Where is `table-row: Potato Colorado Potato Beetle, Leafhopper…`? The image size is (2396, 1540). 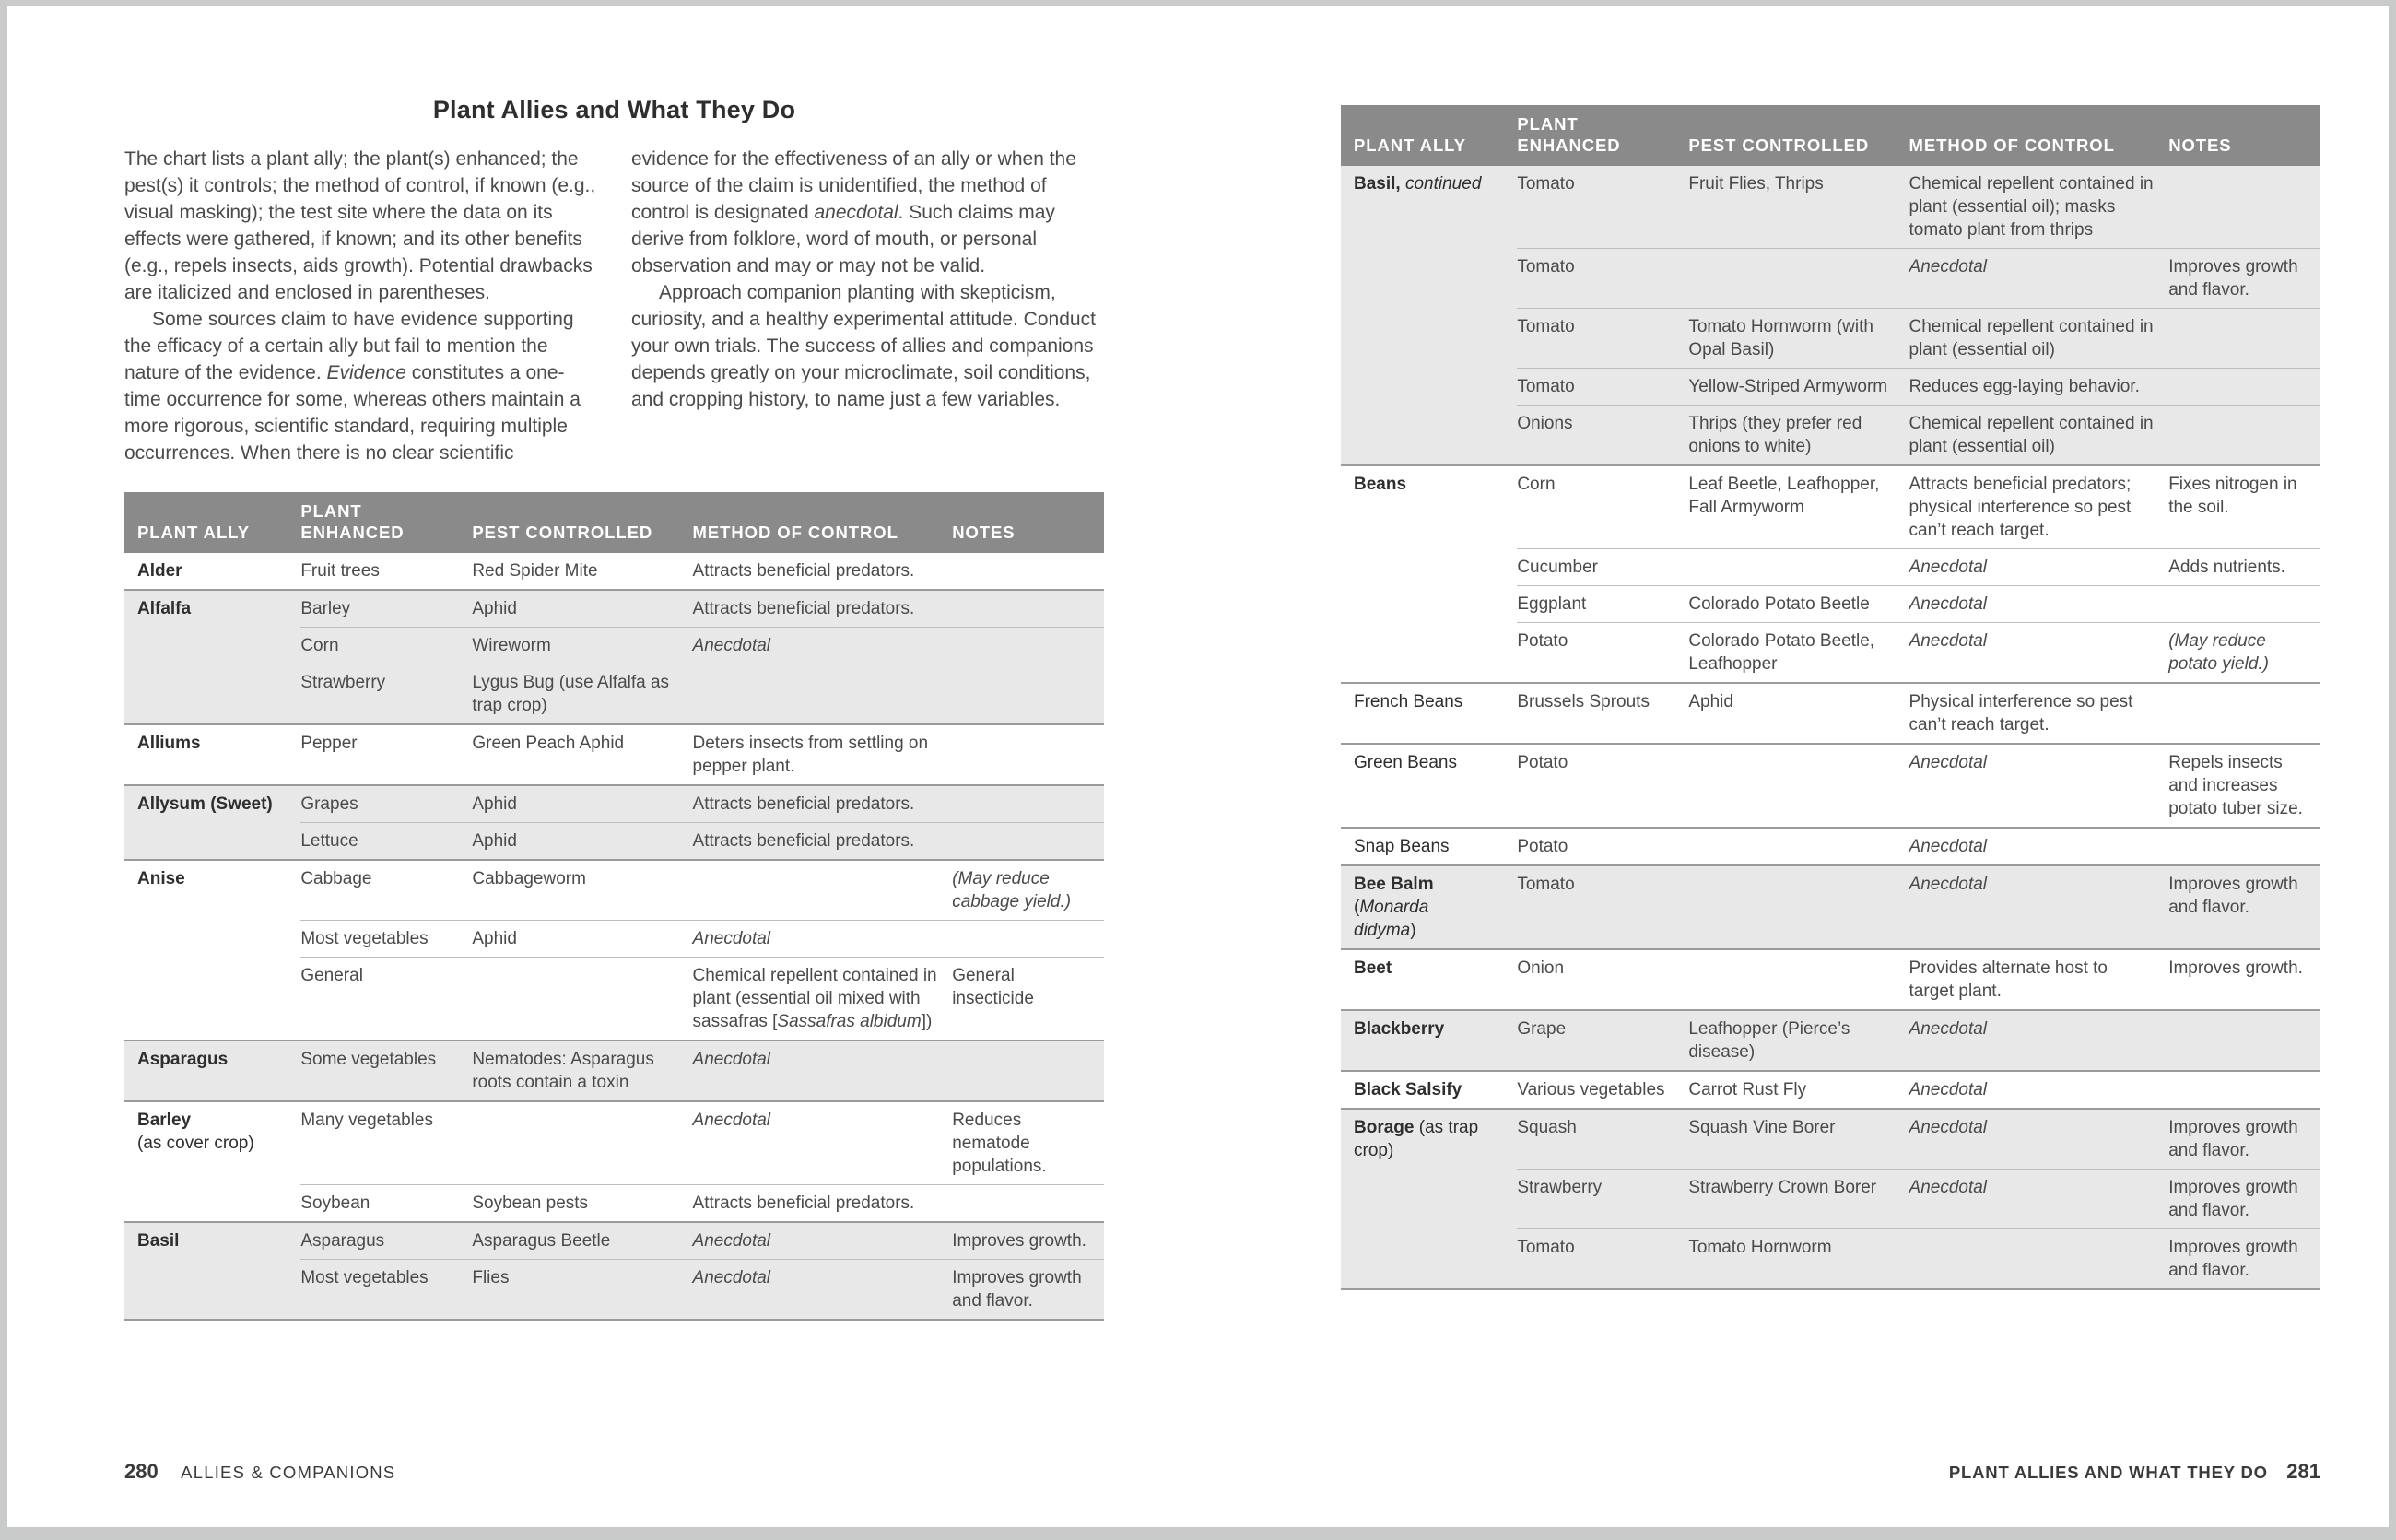 table-row: Potato Colorado Potato Beetle, Leafhopper… is located at coordinates (1830, 652).